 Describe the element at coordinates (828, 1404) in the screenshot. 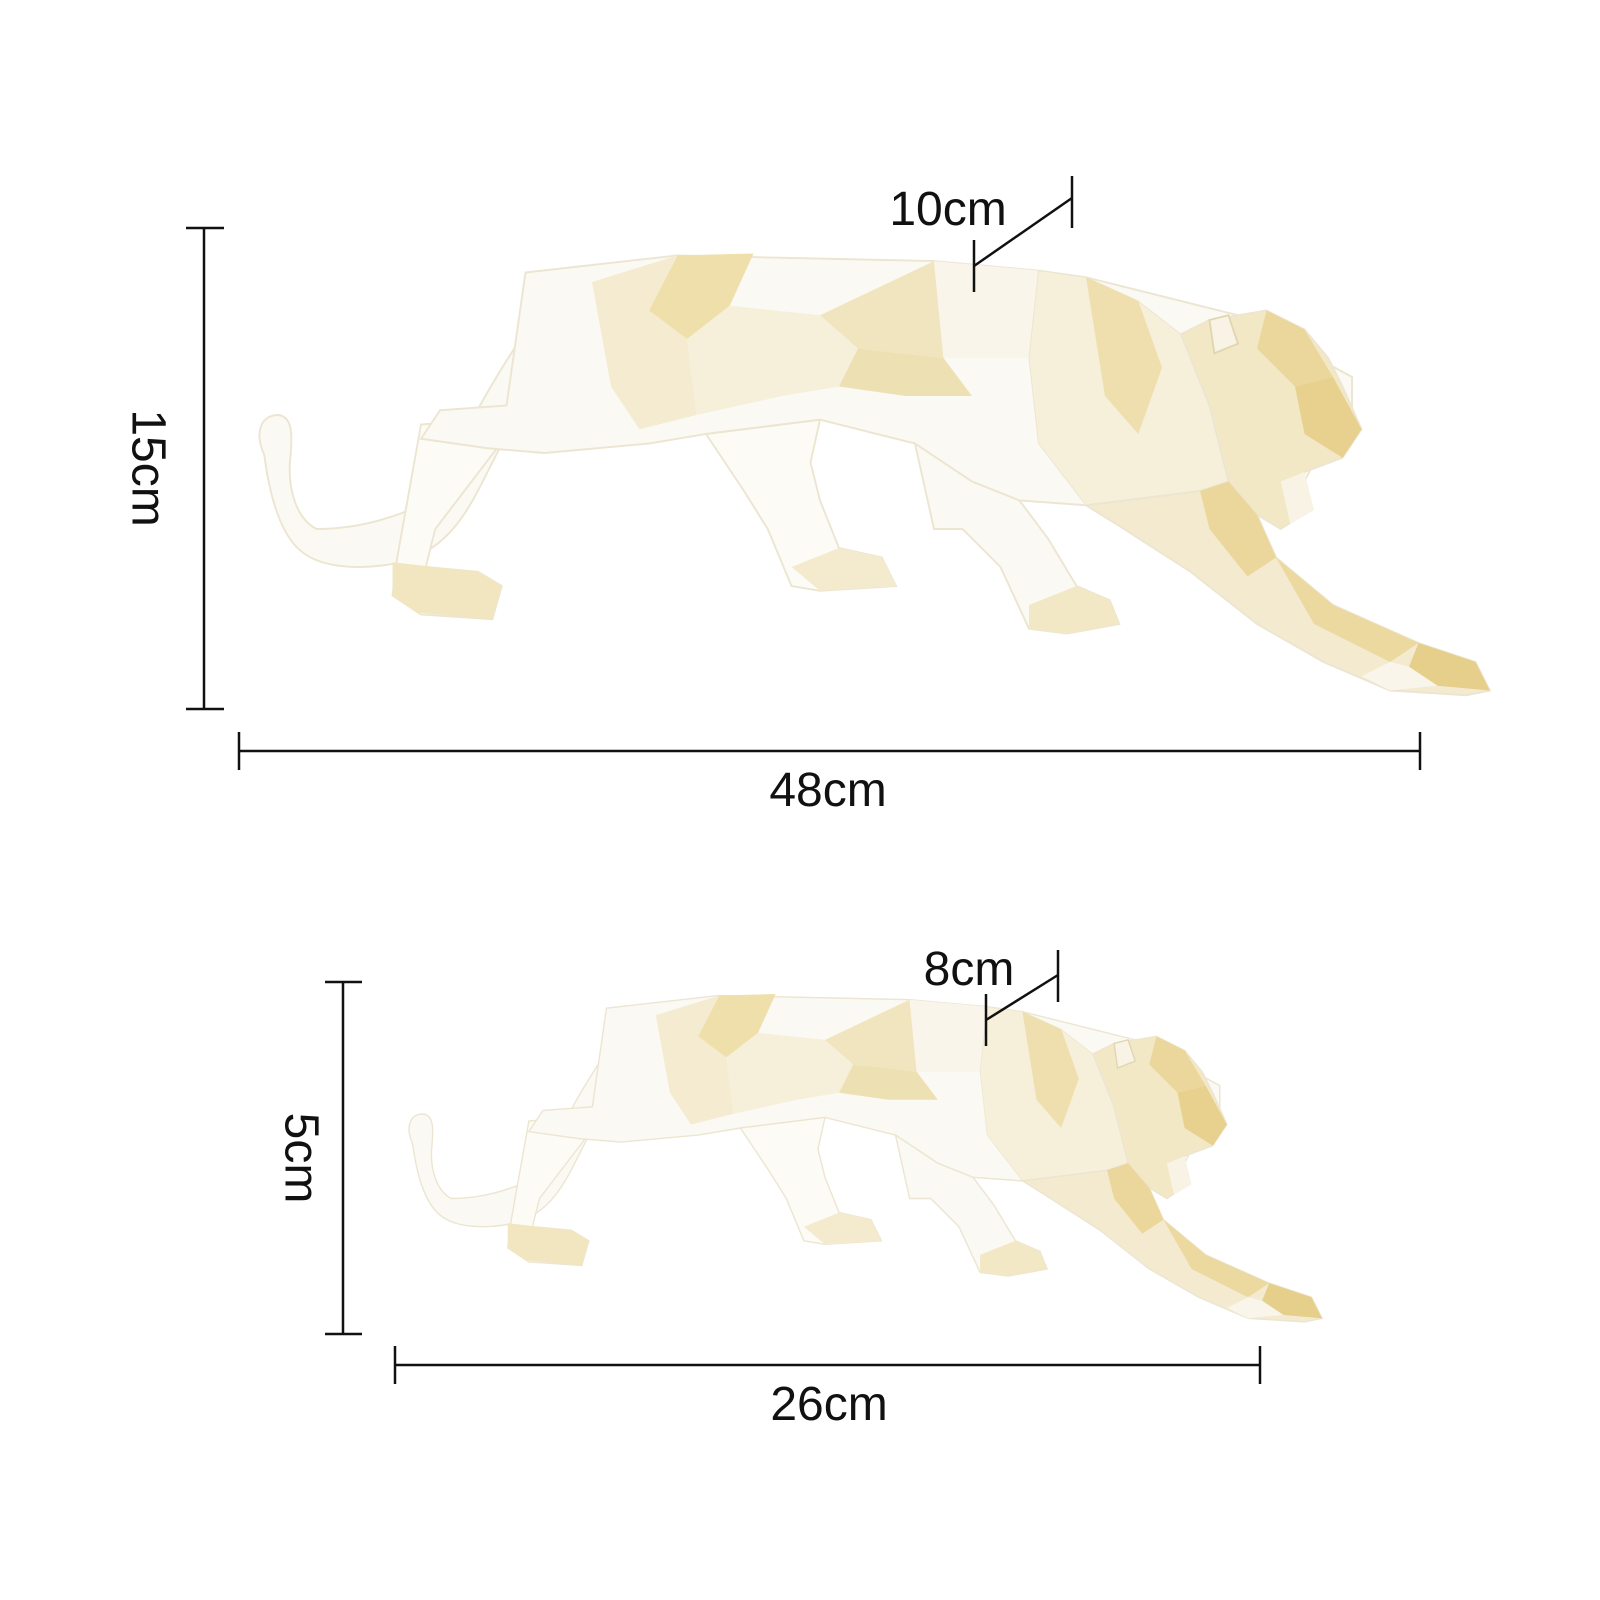

I see `small-length-label: 26cm` at that location.